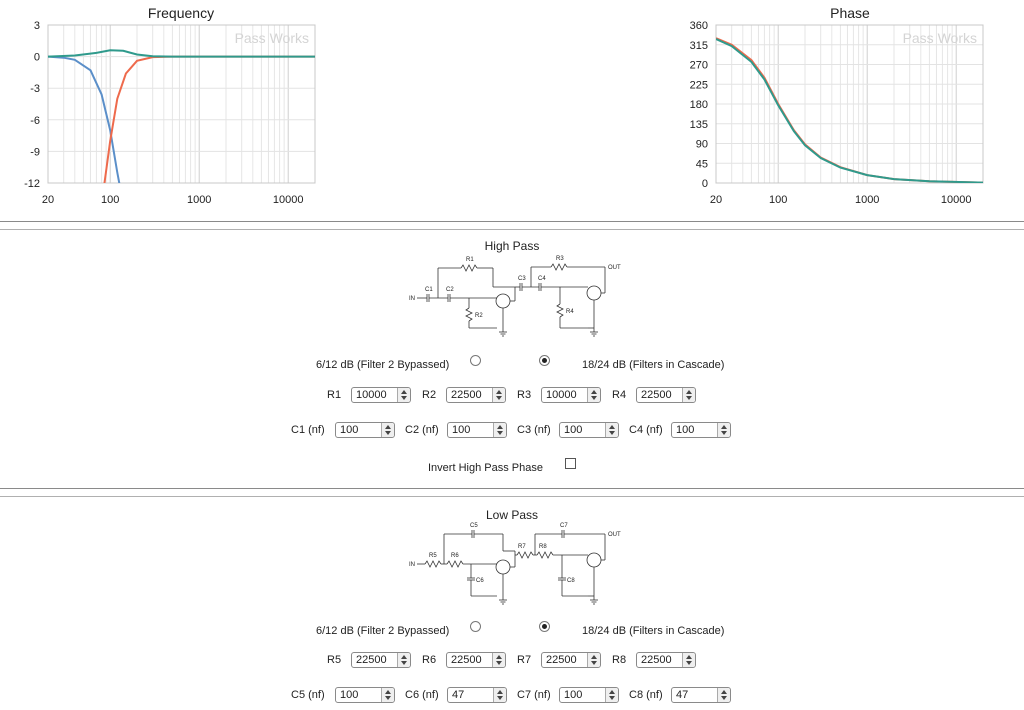 Image resolution: width=1024 pixels, height=710 pixels. Describe the element at coordinates (543, 547) in the screenshot. I see `schematic-r8-label: R8` at that location.